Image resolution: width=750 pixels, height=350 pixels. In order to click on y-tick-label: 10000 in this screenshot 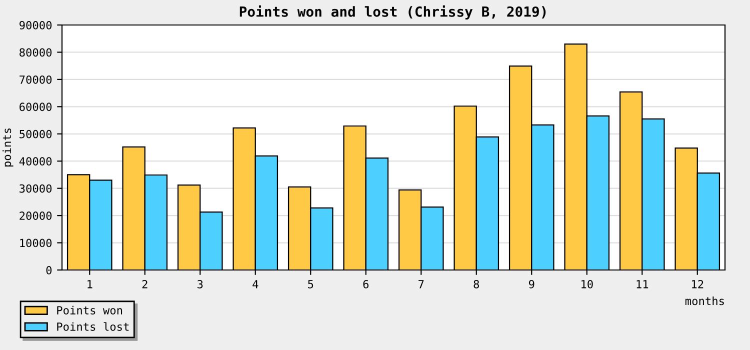, I will do `click(36, 243)`.